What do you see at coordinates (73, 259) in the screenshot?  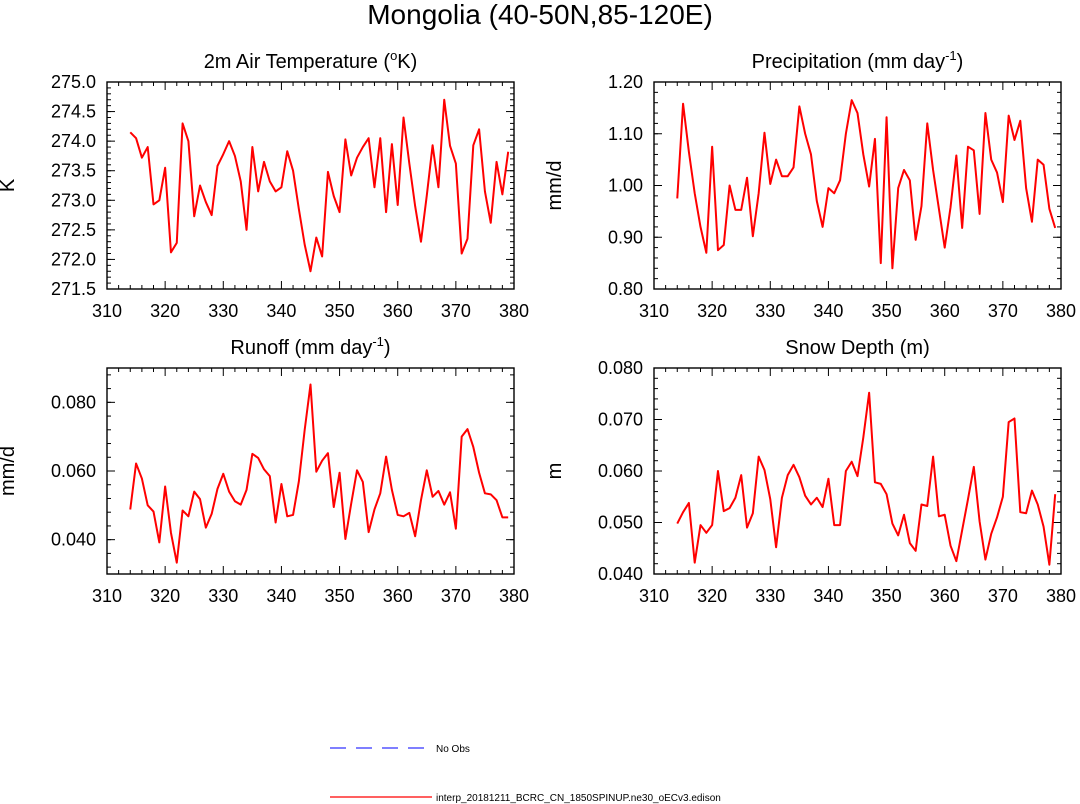 I see `y-tick-label: 272.0` at bounding box center [73, 259].